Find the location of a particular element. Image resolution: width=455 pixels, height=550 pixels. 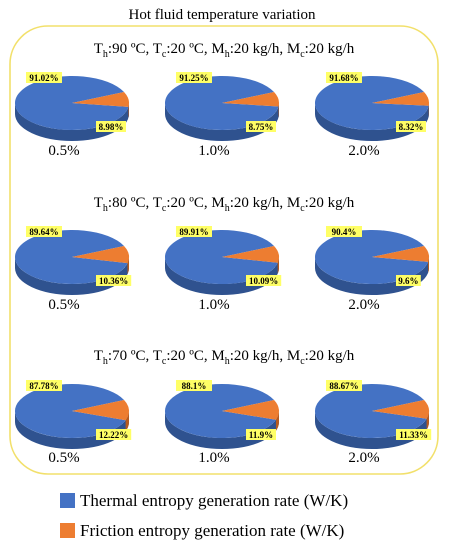

data-label-thermal: 88.67% is located at coordinates (343, 386).